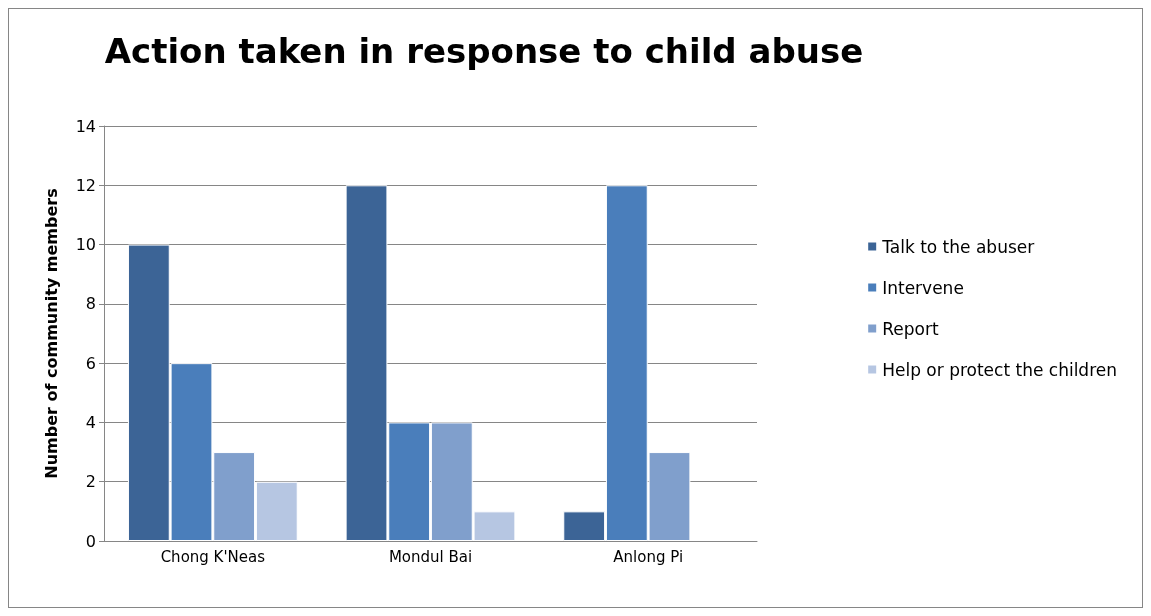 The width and height of the screenshot is (1151, 616). What do you see at coordinates (999, 369) in the screenshot?
I see `legend-label: Help or protect the children` at bounding box center [999, 369].